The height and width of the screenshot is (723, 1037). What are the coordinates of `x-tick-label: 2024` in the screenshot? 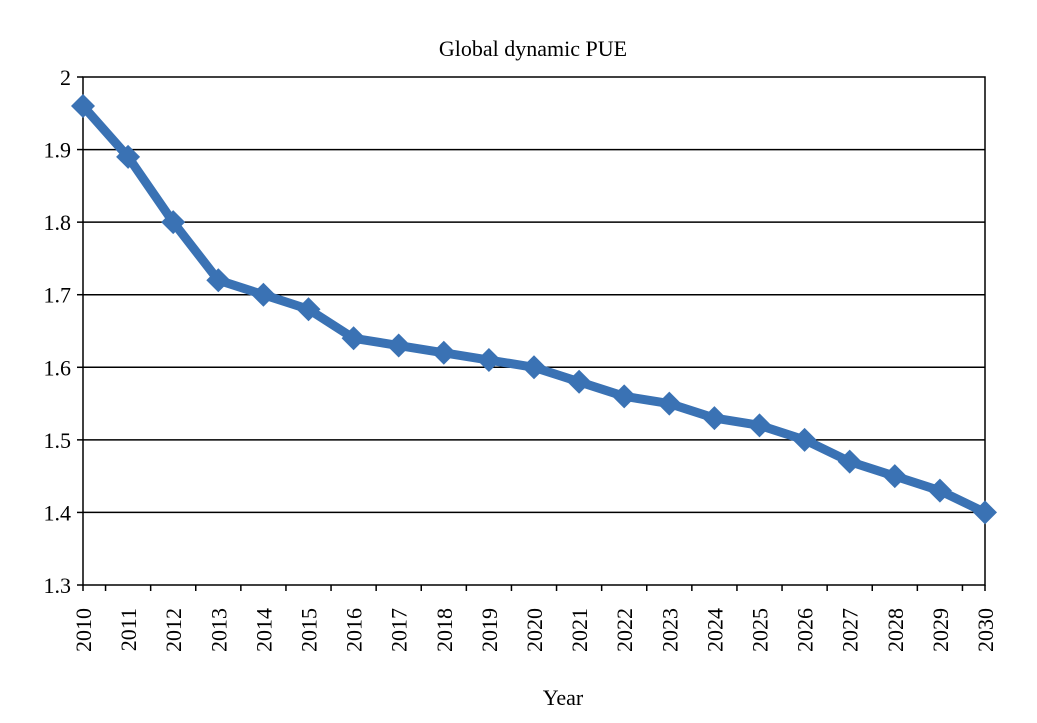 It's located at (714, 630).